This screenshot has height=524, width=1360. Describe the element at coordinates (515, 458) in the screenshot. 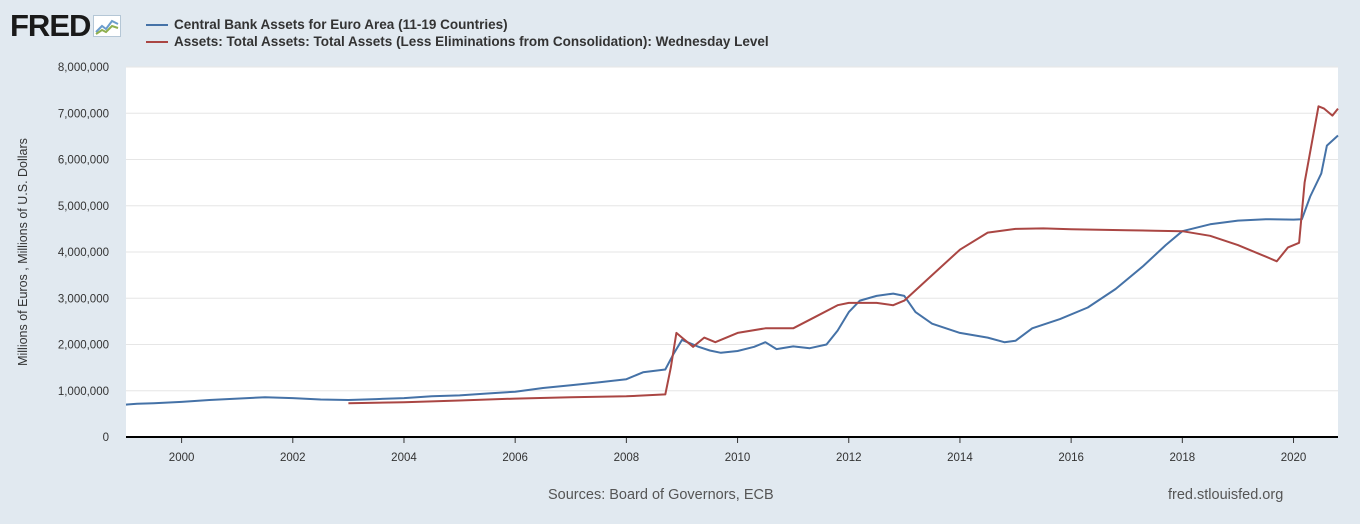

I see `x-tick-label: 2006` at that location.